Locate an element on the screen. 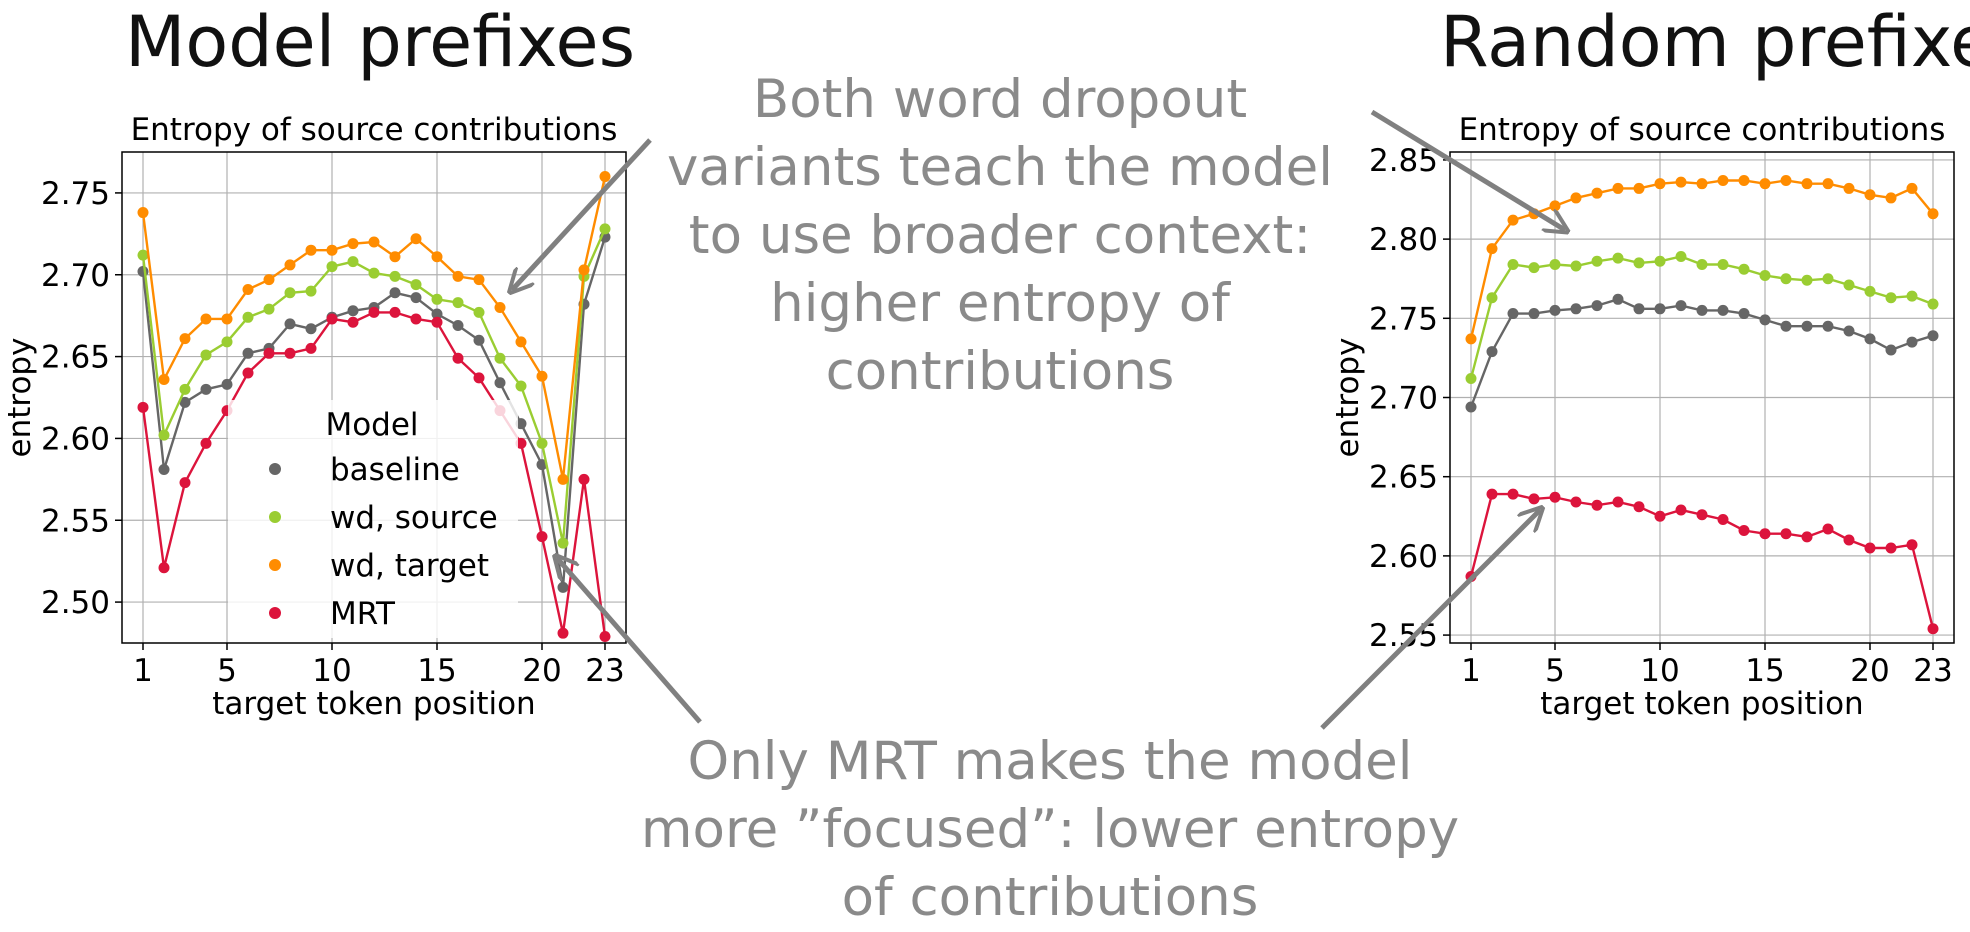  y-tick-label: 2.80 is located at coordinates (1403, 240).